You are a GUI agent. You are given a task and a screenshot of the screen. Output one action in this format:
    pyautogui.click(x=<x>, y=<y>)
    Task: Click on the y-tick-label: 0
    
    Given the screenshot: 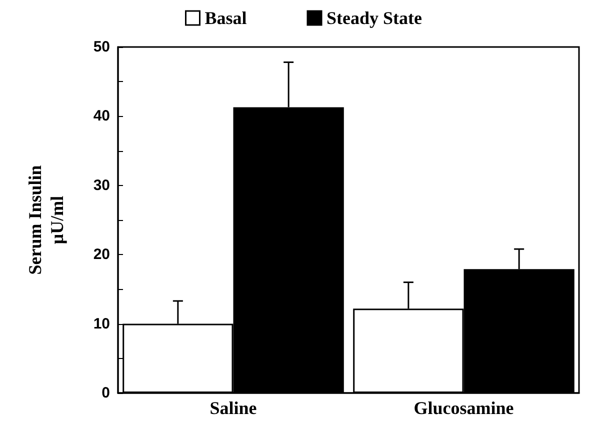 What is the action you would take?
    pyautogui.click(x=106, y=393)
    